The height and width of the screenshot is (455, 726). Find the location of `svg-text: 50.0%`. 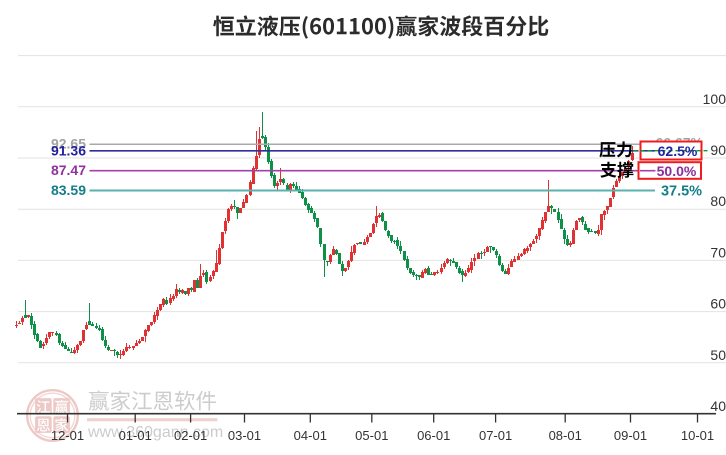

svg-text: 50.0% is located at coordinates (677, 171).